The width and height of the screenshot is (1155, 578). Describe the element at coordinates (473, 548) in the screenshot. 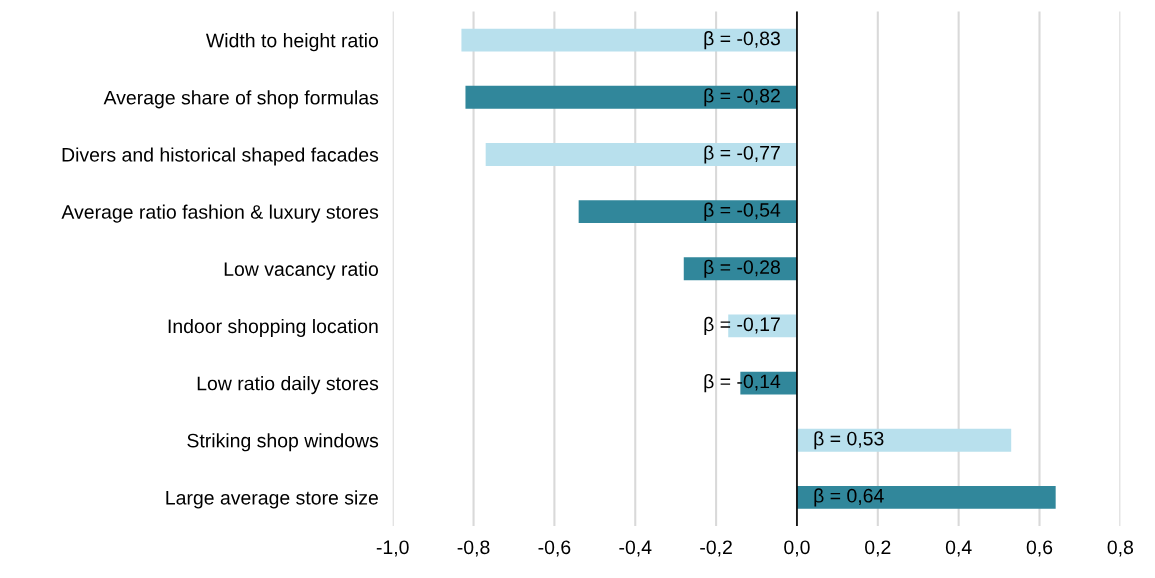

I see `x-tick-label: -0,8` at that location.